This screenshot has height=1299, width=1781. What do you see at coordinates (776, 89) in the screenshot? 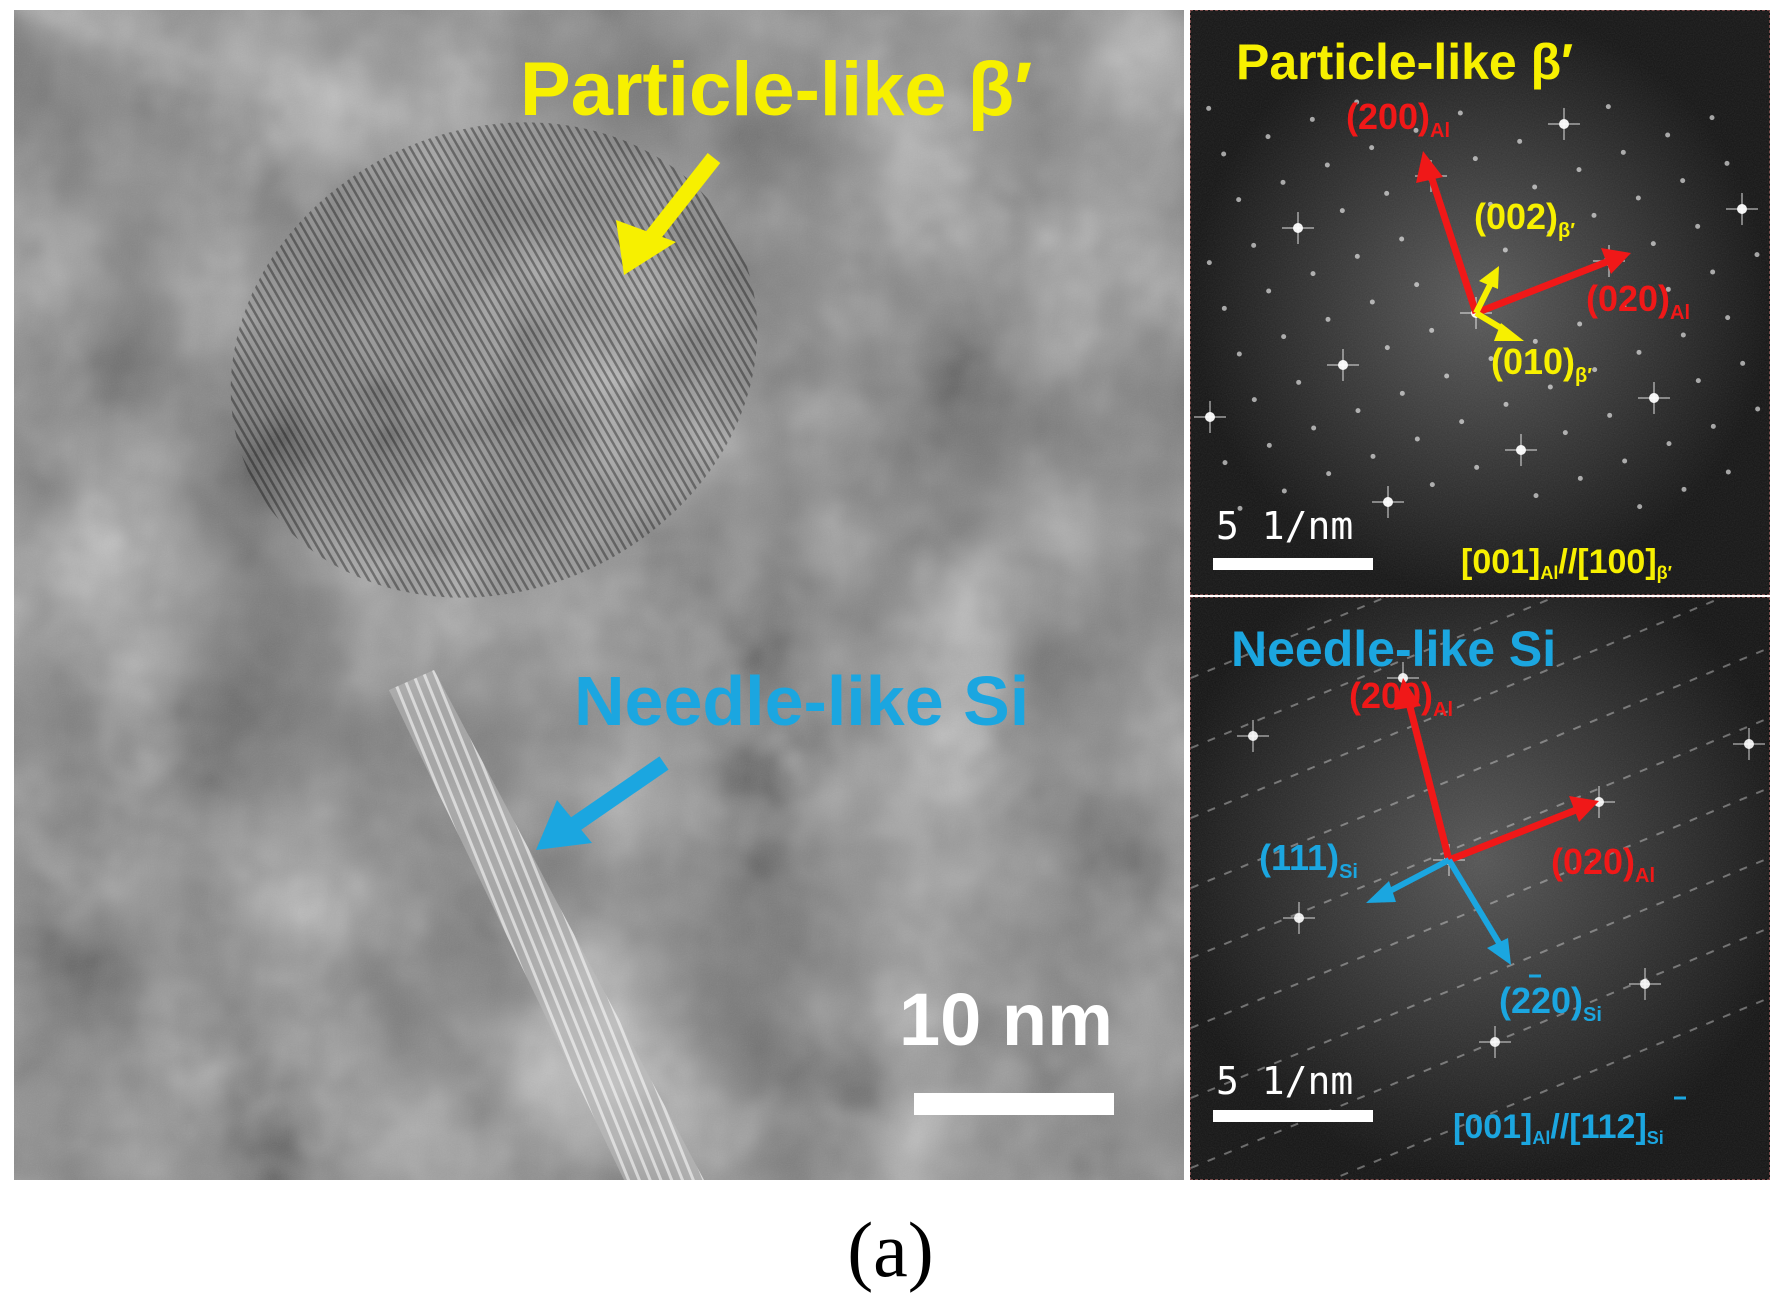
I see `particle-label: Particle-like β′` at bounding box center [776, 89].